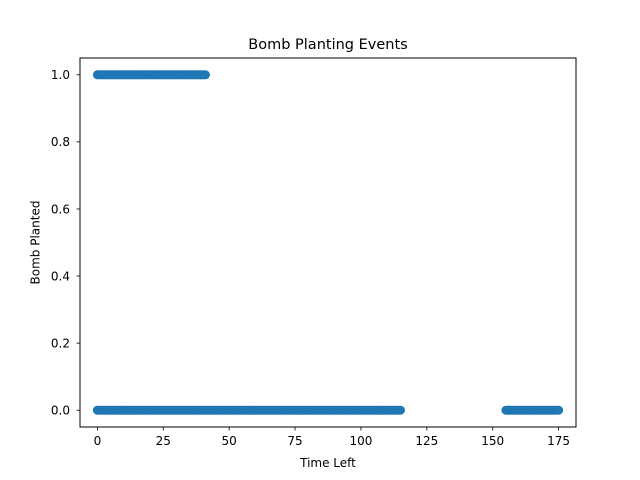 The width and height of the screenshot is (640, 480). Describe the element at coordinates (327, 463) in the screenshot. I see `x-axis-label: Time Left` at that location.